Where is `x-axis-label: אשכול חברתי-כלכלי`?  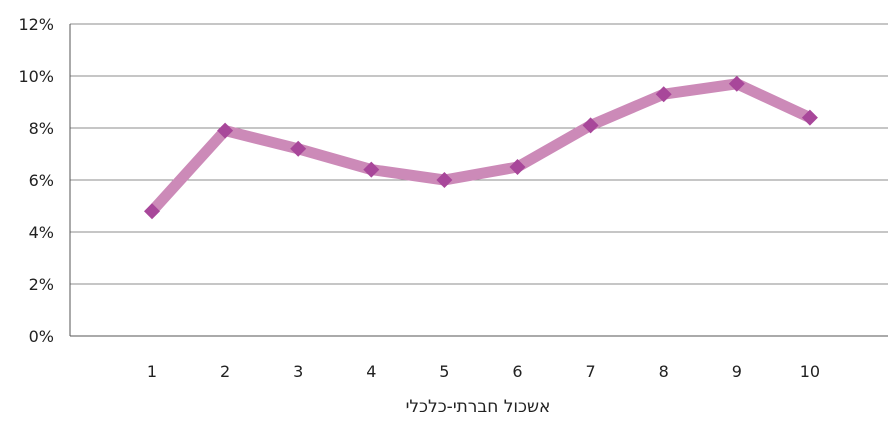
x-axis-label: אשכול חברתי-כלכלי is located at coordinates (478, 407).